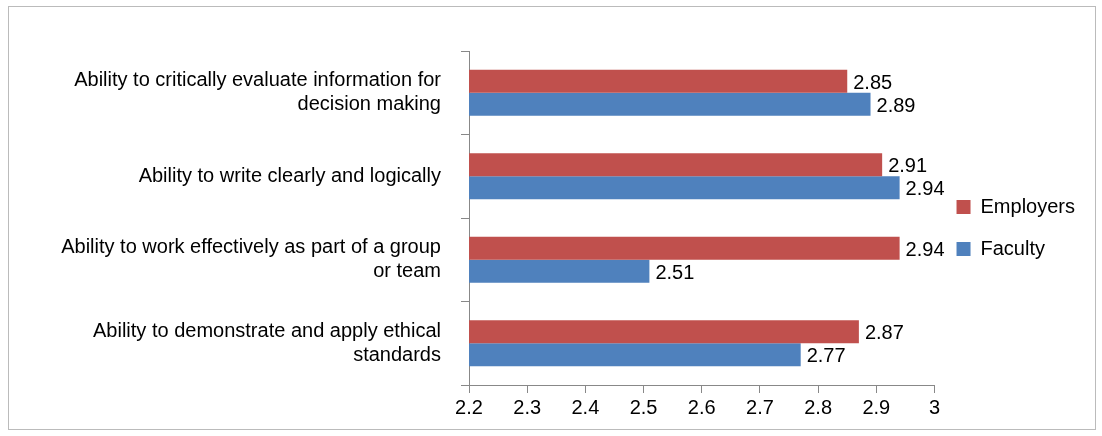  I want to click on x-tick-label: 2.9, so click(876, 406).